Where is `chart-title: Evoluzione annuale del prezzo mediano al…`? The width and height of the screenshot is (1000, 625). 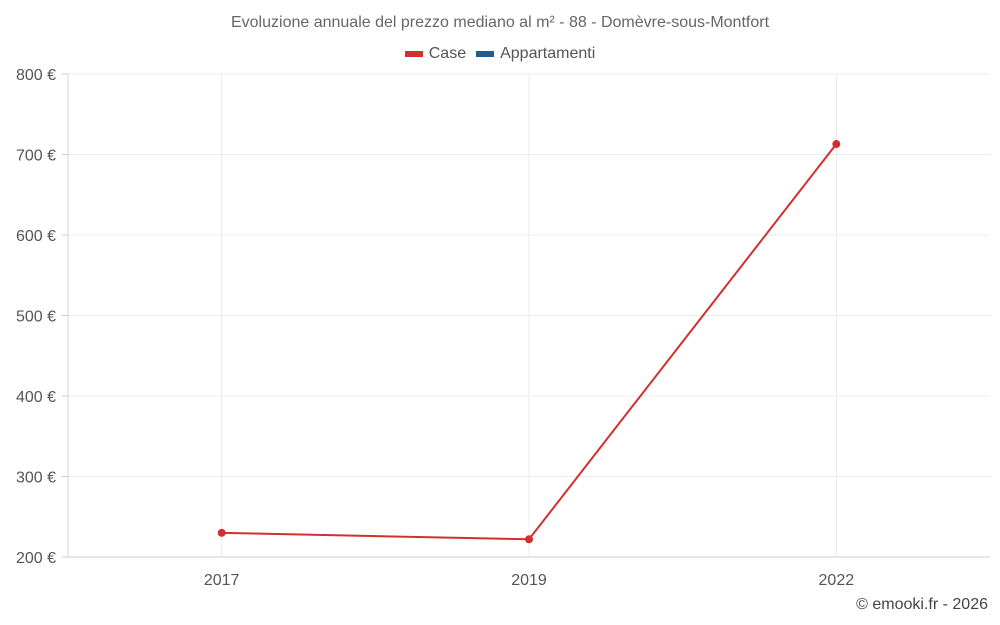 chart-title: Evoluzione annuale del prezzo mediano al… is located at coordinates (500, 22).